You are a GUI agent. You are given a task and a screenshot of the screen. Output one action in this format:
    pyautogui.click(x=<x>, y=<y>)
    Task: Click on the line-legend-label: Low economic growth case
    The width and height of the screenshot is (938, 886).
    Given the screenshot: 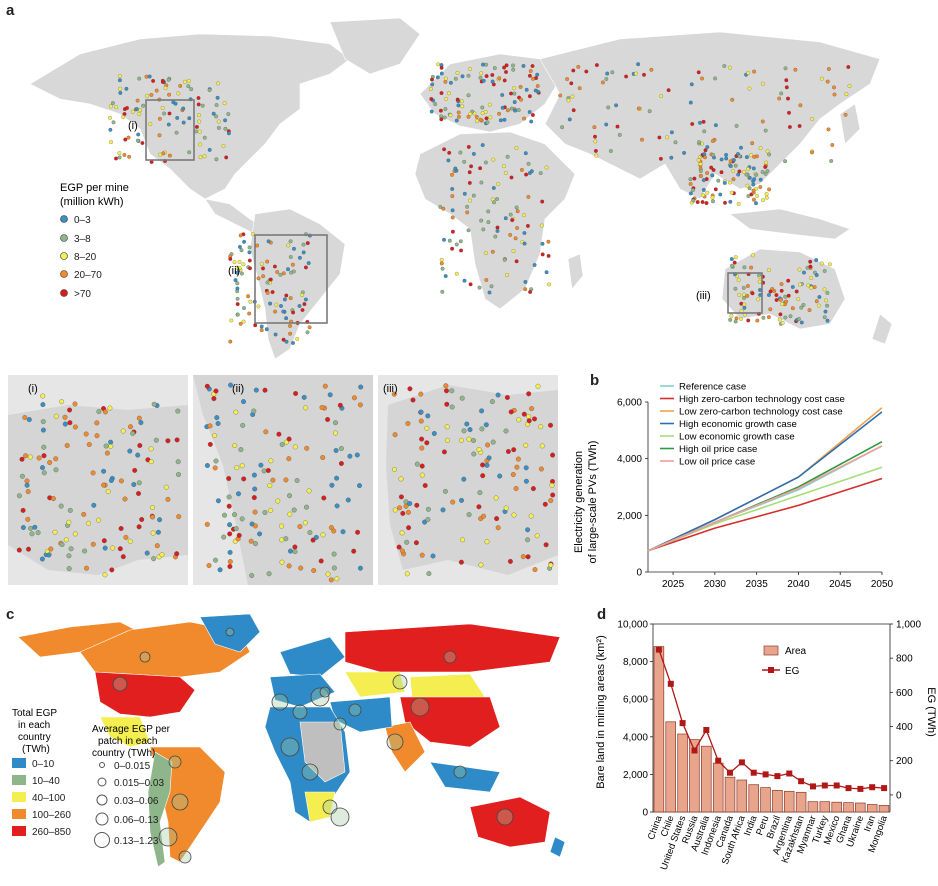 What is the action you would take?
    pyautogui.click(x=737, y=437)
    